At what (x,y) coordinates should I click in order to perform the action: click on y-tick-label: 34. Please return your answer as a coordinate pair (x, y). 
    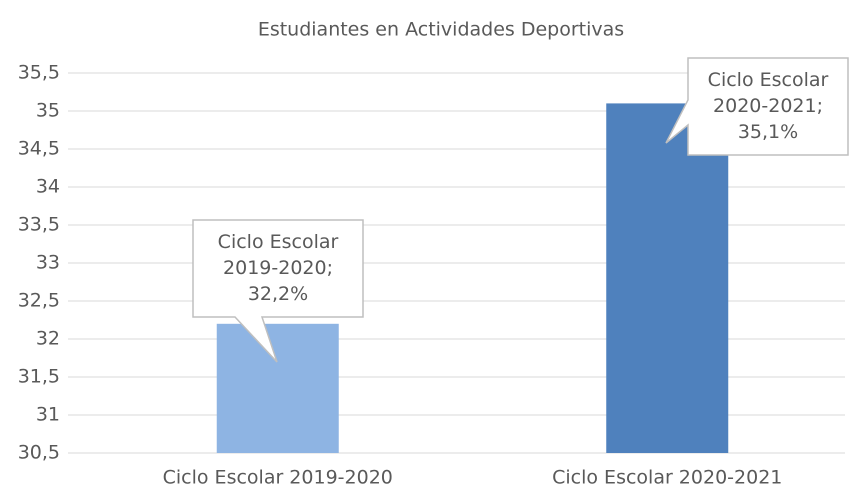
    Looking at the image, I should click on (48, 187).